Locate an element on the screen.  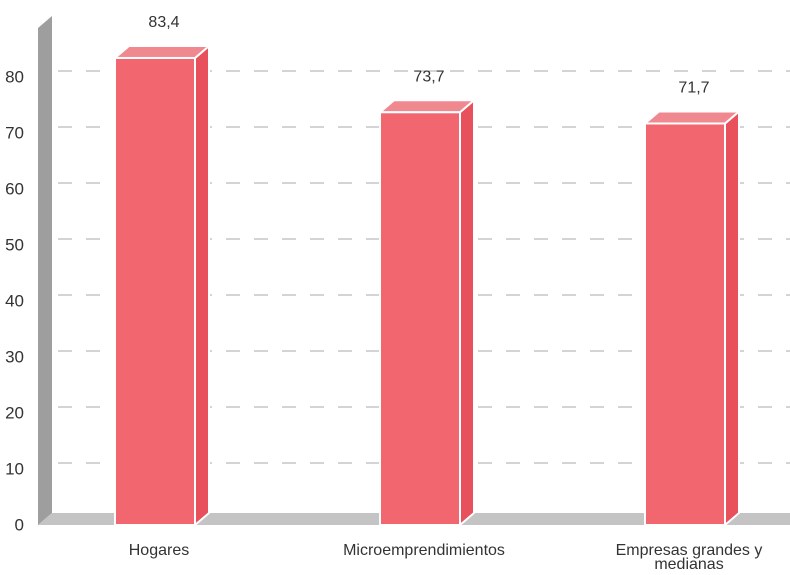
y-axis: 0 10 20 30 40 50 60 70 80 is located at coordinates (14, 300).